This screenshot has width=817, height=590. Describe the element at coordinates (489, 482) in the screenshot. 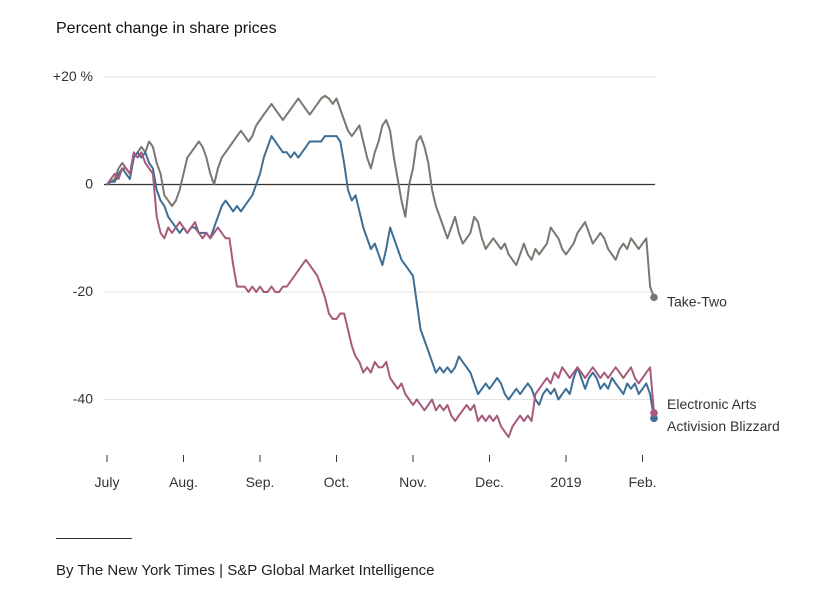

I see `x-tick-label: Dec.` at that location.